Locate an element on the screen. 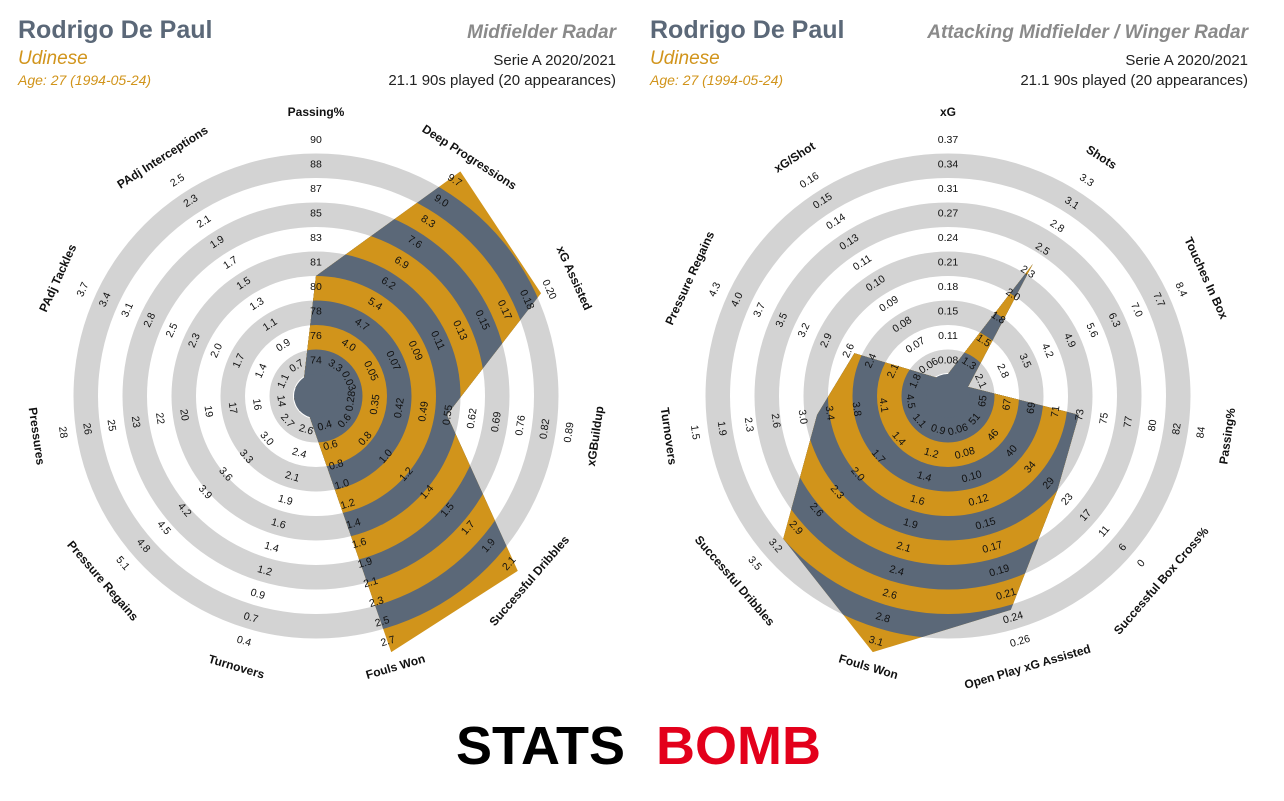 Image resolution: width=1284 pixels, height=801 pixels. axis-tick-label: 88 is located at coordinates (316, 164).